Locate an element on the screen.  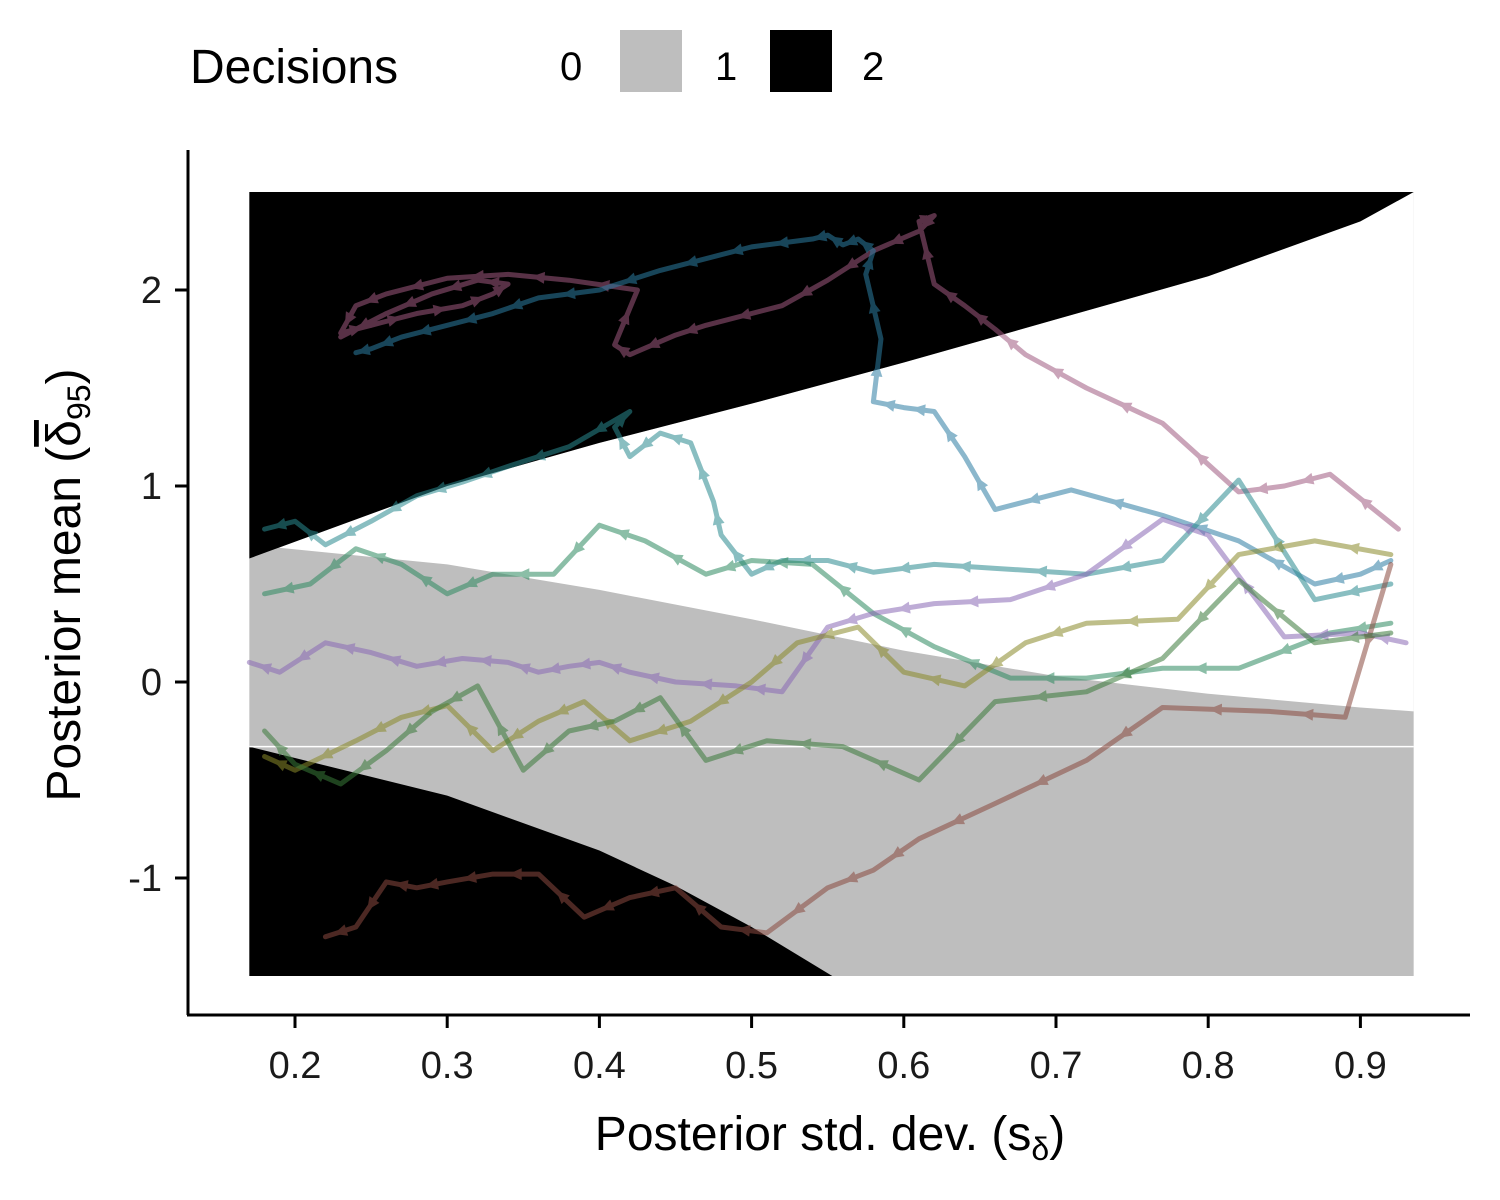
trajectory-green is located at coordinates (828, 603).